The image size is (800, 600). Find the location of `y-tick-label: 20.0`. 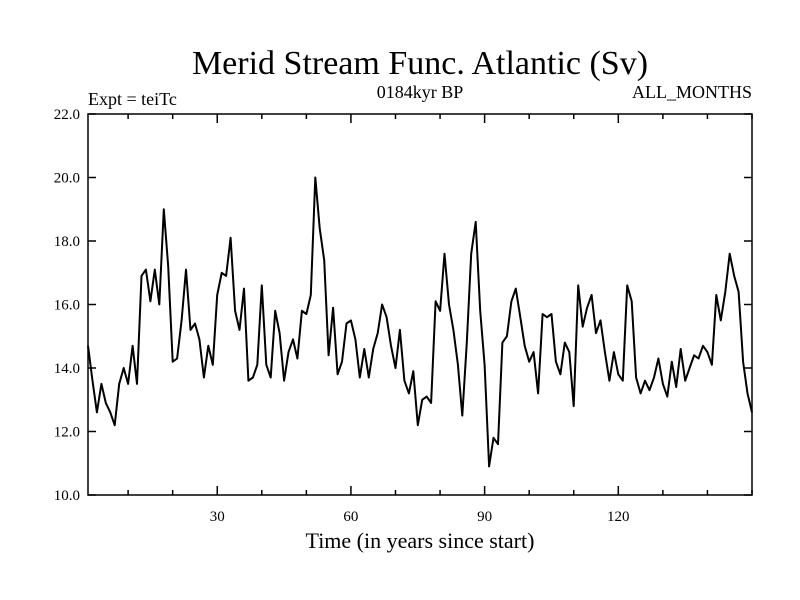

y-tick-label: 20.0 is located at coordinates (67, 179).